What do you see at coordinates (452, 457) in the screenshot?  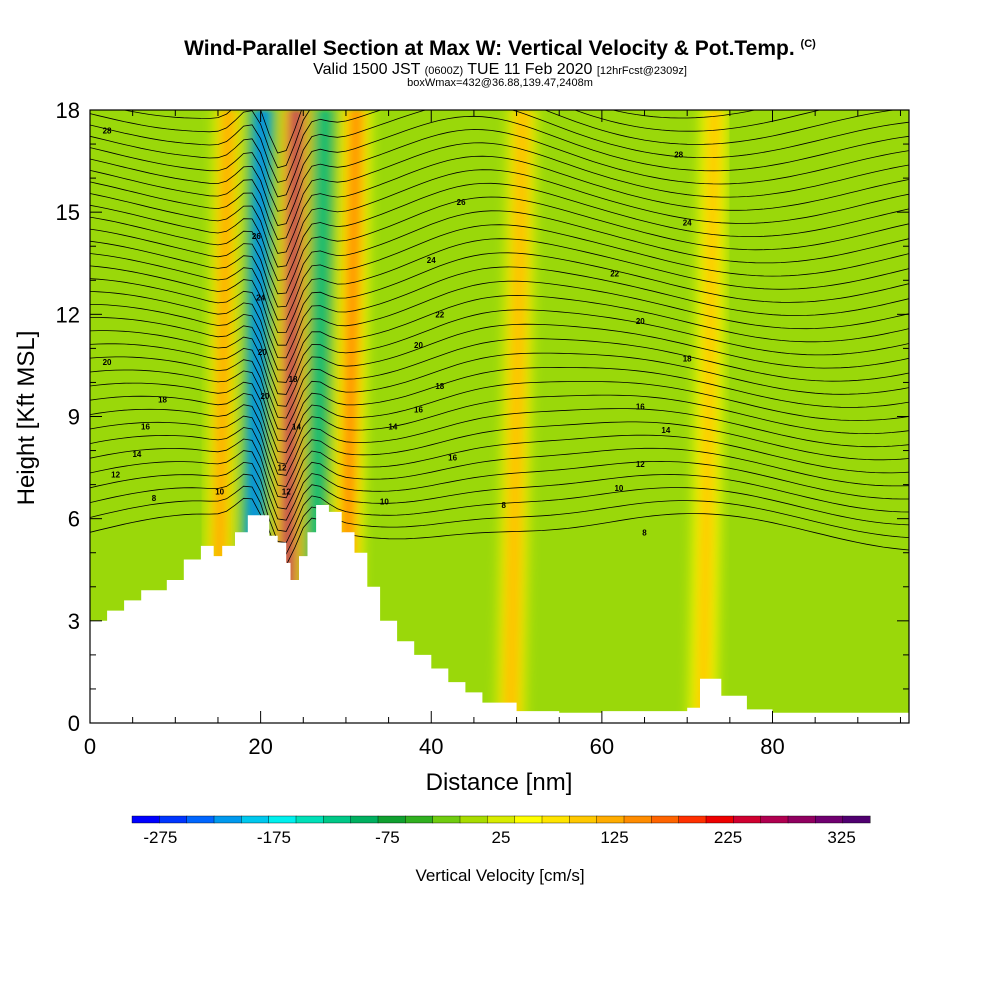 I see `theta-label-23: 16` at bounding box center [452, 457].